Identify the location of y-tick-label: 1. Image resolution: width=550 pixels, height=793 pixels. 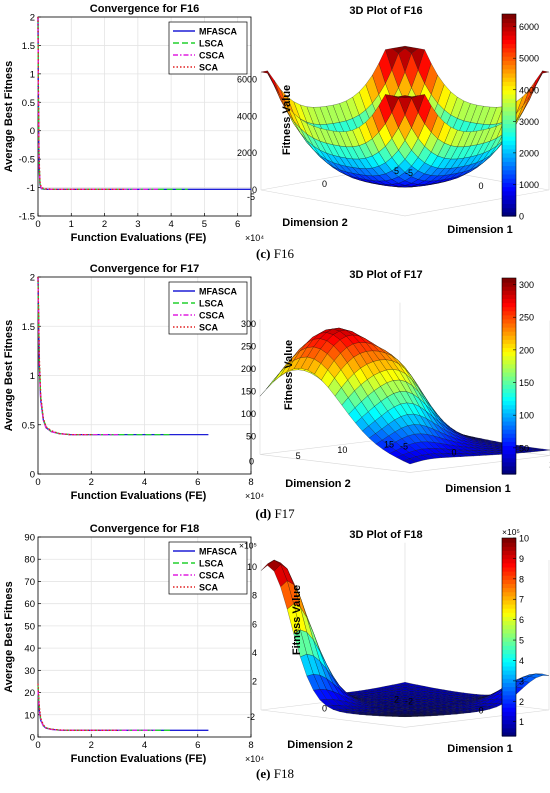
(32, 376).